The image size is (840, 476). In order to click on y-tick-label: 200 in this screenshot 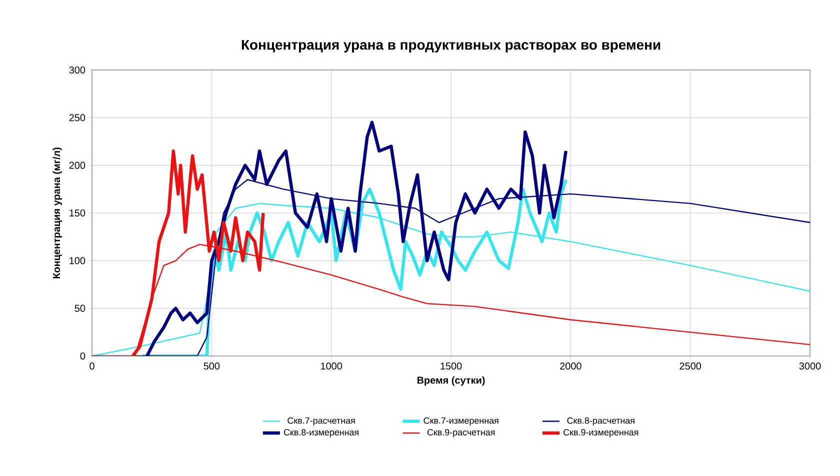, I will do `click(77, 165)`.